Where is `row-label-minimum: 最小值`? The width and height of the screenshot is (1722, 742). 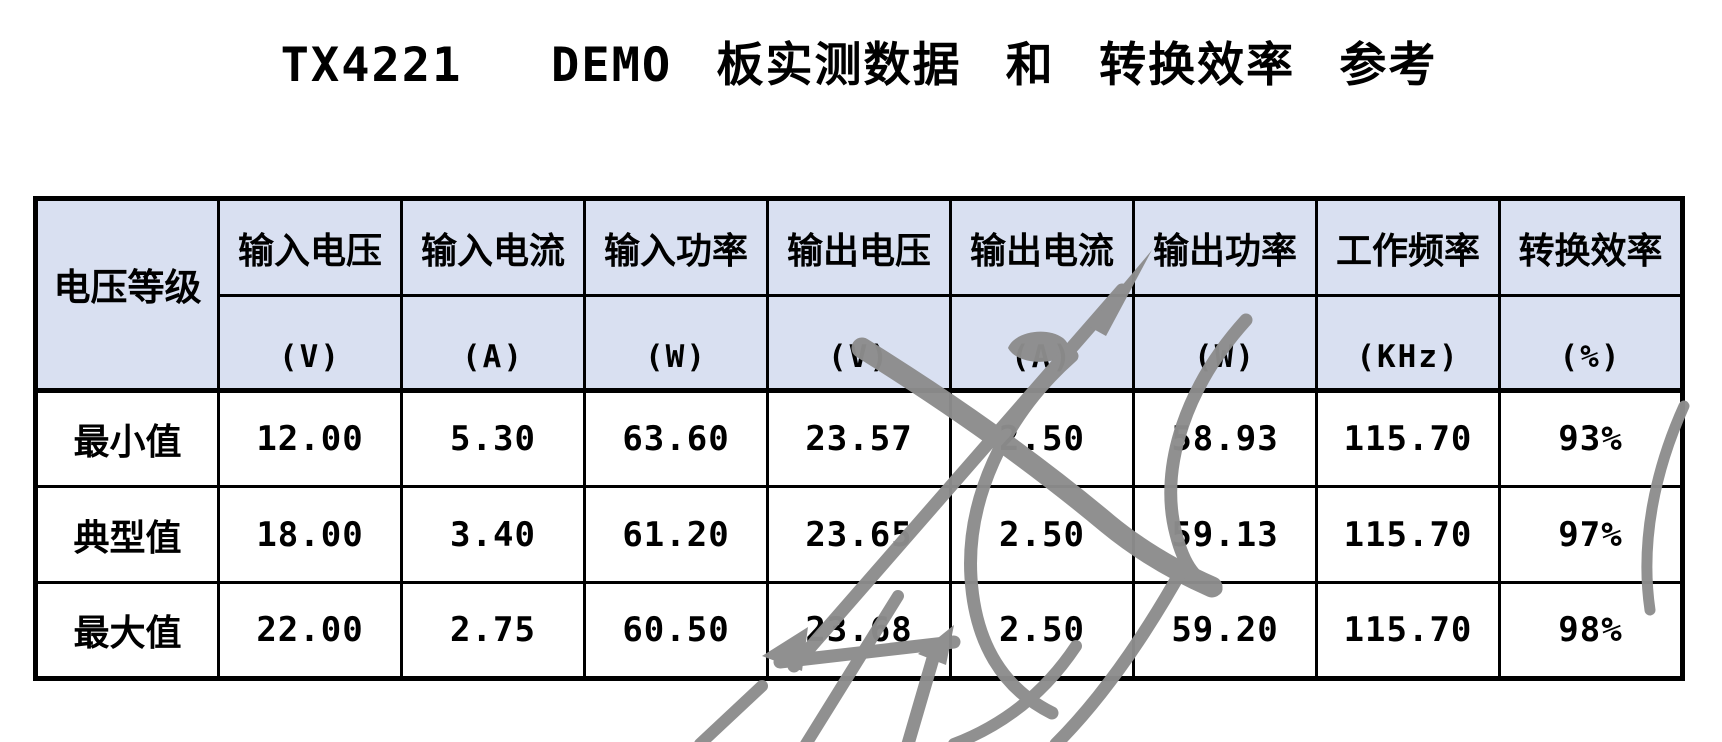
row-label-minimum: 最小值 is located at coordinates (127, 438).